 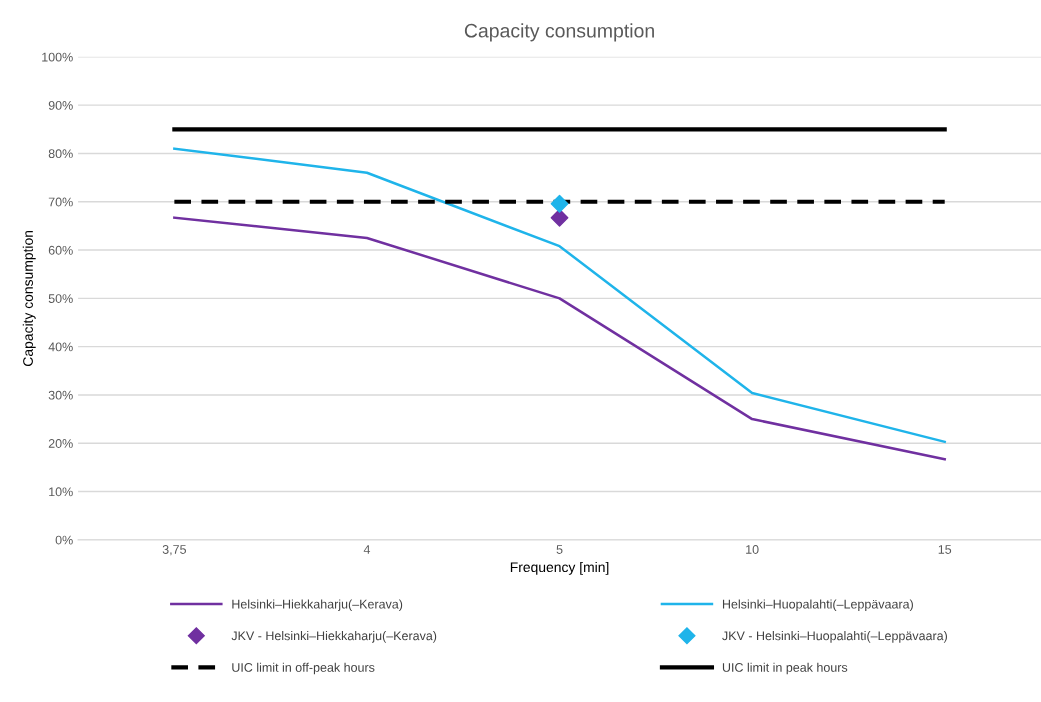 What do you see at coordinates (559, 549) in the screenshot?
I see `x-tick-label: 5` at bounding box center [559, 549].